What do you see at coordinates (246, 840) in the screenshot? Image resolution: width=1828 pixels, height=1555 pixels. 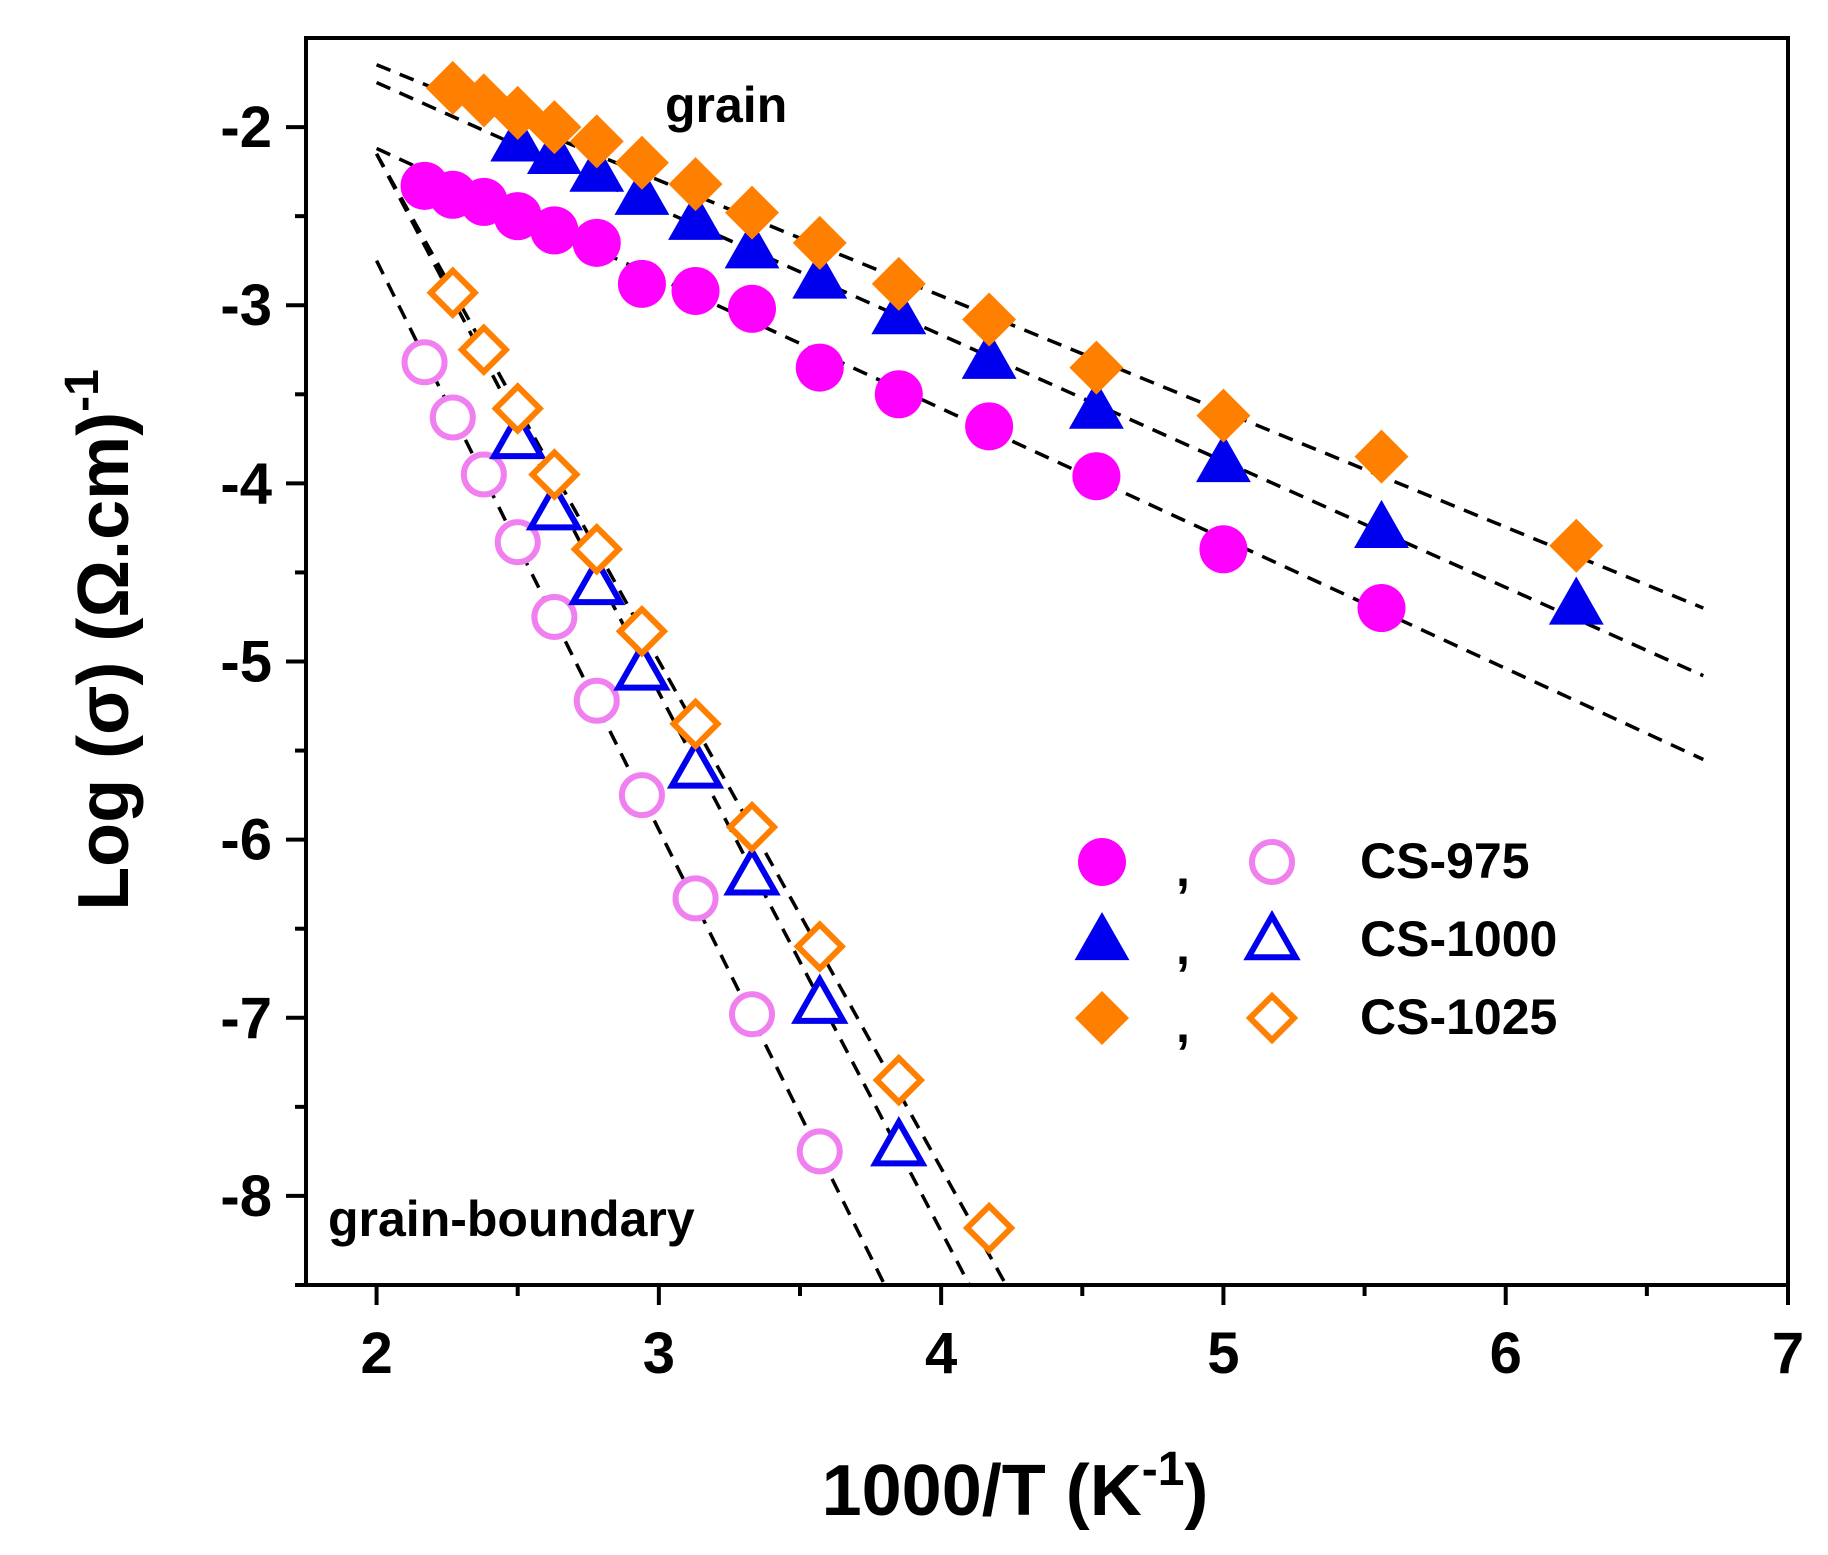 I see `y-tick-label: -6` at bounding box center [246, 840].